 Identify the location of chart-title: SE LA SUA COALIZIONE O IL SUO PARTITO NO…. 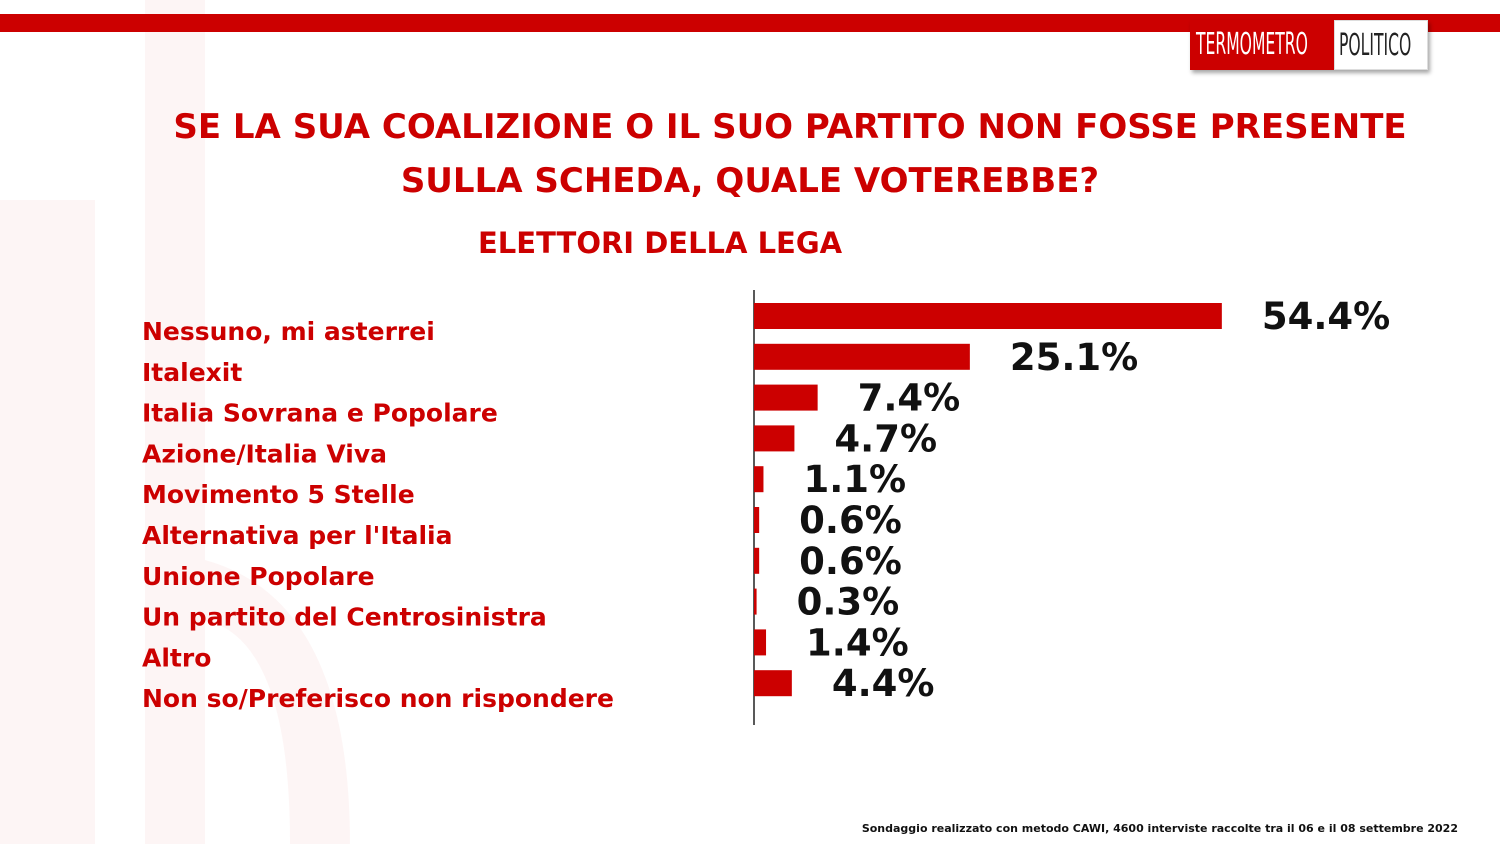
(780, 154).